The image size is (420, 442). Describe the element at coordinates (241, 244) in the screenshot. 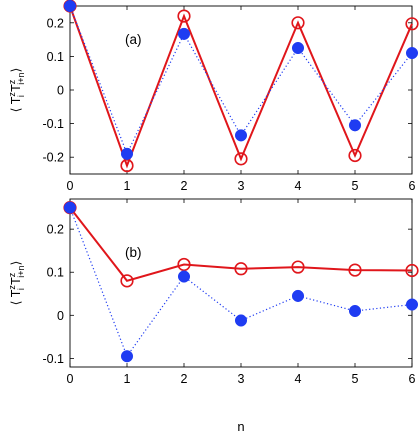

I see `series-line-red-solid` at that location.